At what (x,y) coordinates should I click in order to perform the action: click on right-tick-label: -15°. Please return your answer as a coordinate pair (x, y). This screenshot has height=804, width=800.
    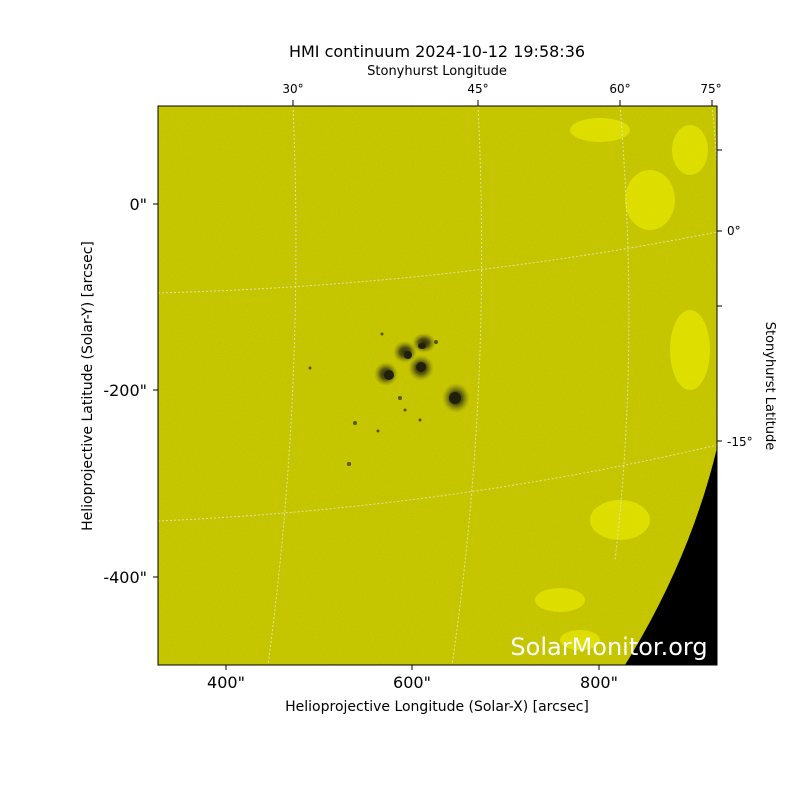
    Looking at the image, I should click on (740, 442).